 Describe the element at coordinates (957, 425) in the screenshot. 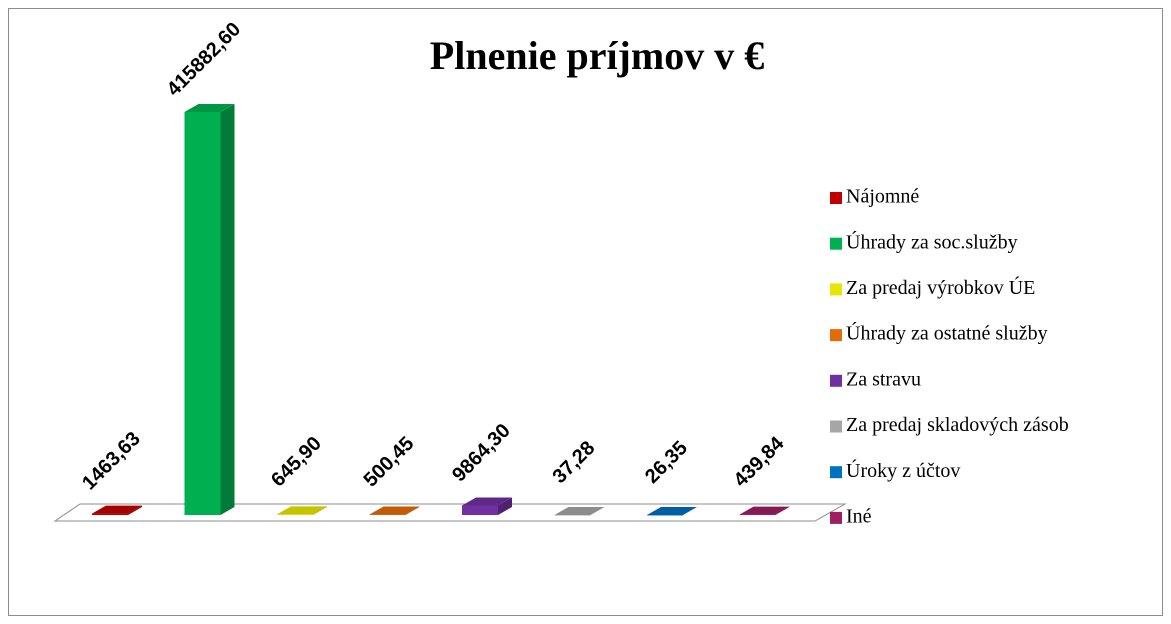

I see `legend-label: Za predaj skladových zásob` at that location.